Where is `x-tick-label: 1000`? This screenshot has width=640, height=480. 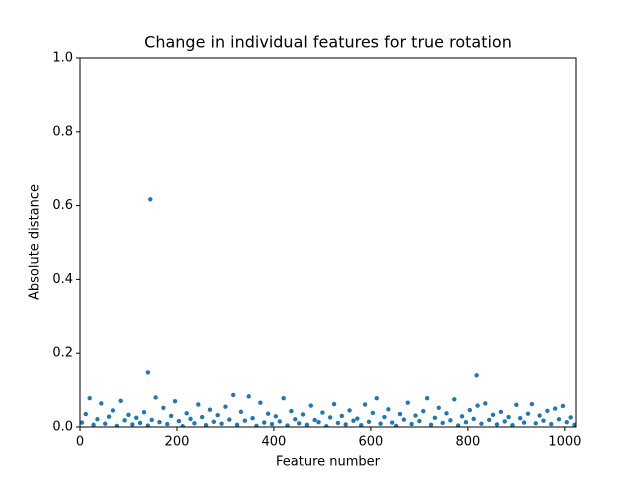 x-tick-label: 1000 is located at coordinates (564, 442).